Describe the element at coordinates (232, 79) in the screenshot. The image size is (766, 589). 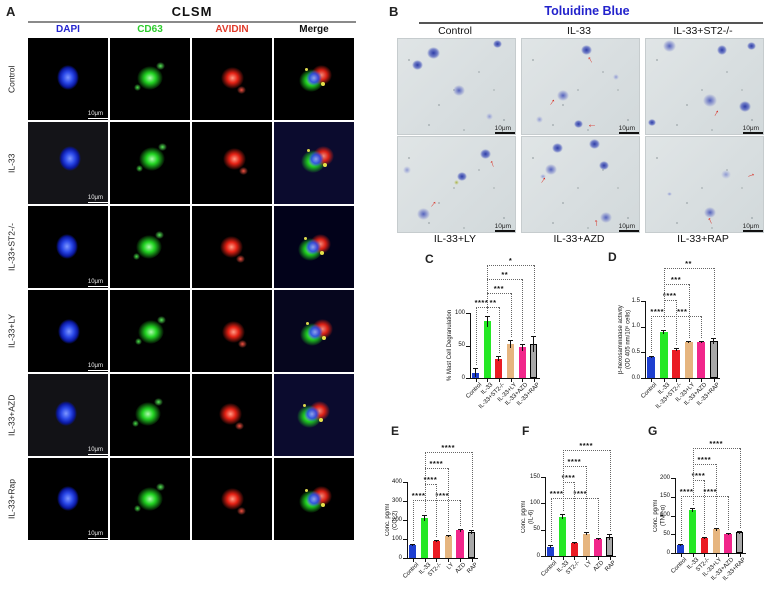
I see `clsm-image-control-avidin` at that location.